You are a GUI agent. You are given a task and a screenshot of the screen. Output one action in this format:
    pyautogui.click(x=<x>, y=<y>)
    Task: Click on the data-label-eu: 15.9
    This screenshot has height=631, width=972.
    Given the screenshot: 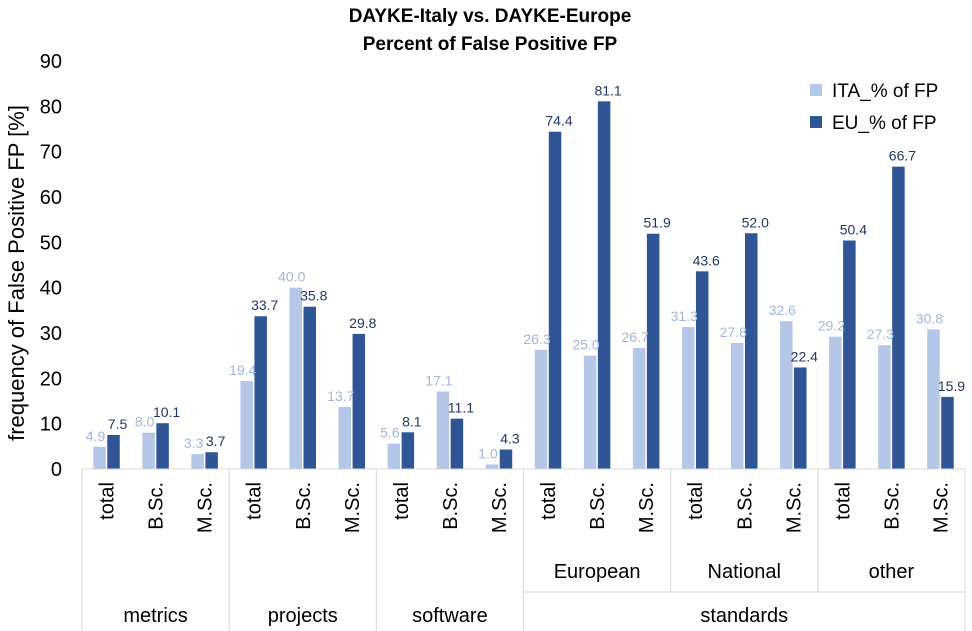 What is the action you would take?
    pyautogui.click(x=951, y=386)
    